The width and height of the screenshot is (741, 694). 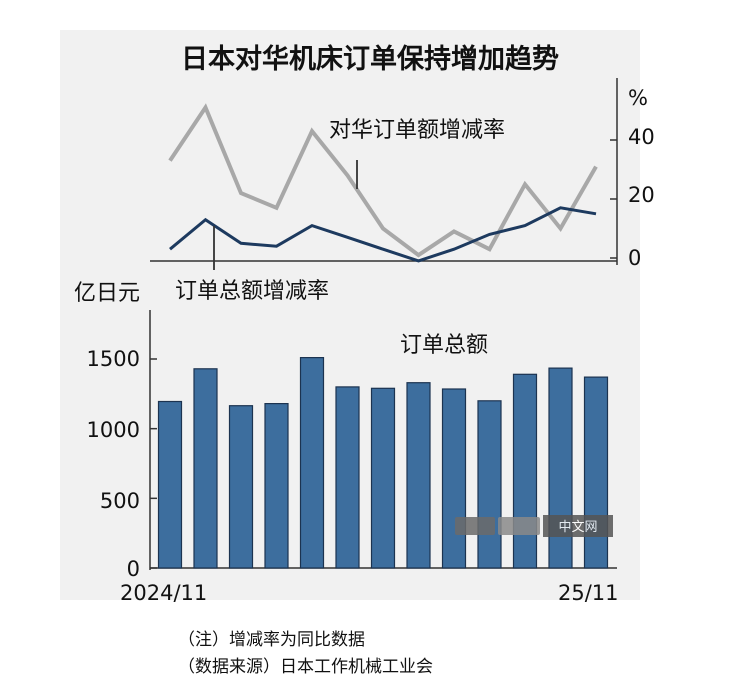 What do you see at coordinates (534, 526) in the screenshot?
I see `watermark-logo: 中文网` at bounding box center [534, 526].